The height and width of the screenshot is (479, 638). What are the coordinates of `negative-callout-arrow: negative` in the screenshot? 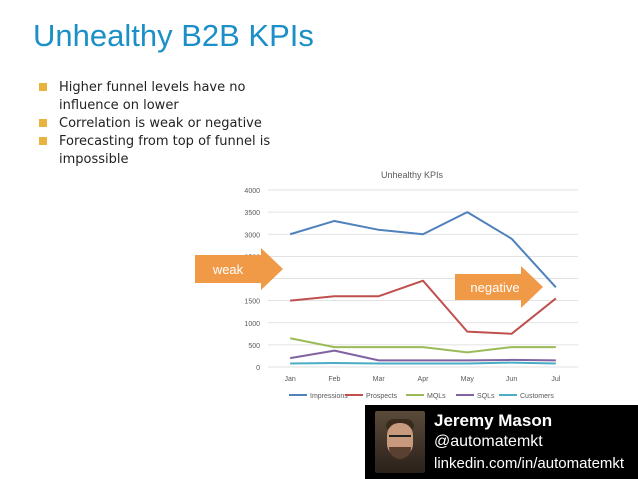 It's located at (499, 287).